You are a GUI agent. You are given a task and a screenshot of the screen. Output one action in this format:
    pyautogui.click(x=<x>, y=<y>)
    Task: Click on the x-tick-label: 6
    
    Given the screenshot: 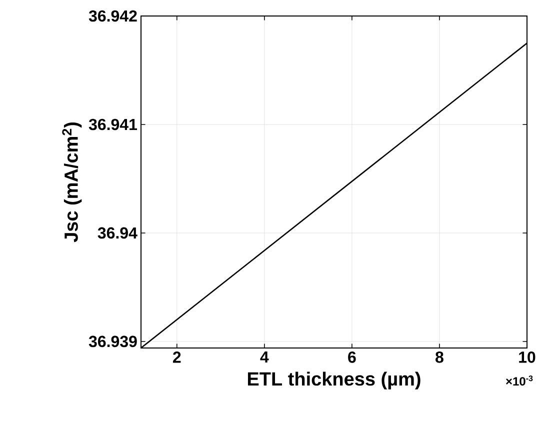 What is the action you would take?
    pyautogui.click(x=352, y=357)
    